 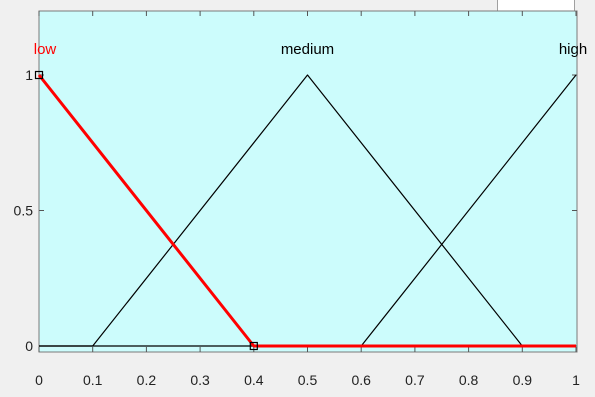 I want to click on x-tick-label: 0.3, so click(x=200, y=380).